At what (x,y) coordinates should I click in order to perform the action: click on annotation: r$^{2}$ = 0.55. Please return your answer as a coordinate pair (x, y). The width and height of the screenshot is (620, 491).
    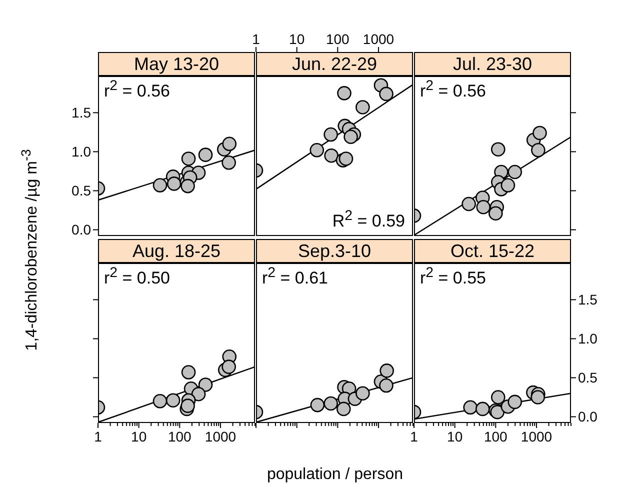
    Looking at the image, I should click on (453, 277).